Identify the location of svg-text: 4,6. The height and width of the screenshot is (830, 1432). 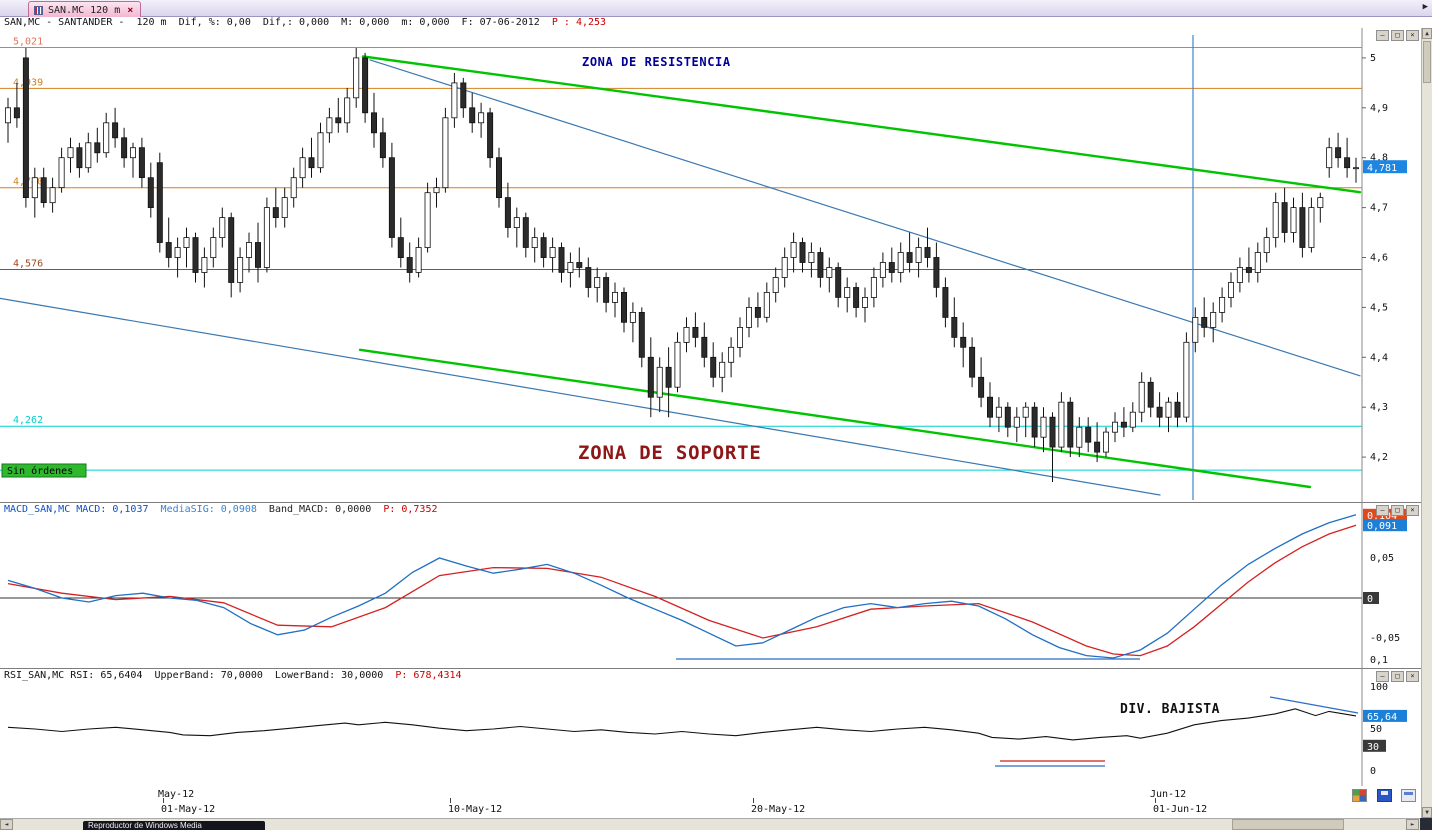
(1379, 258).